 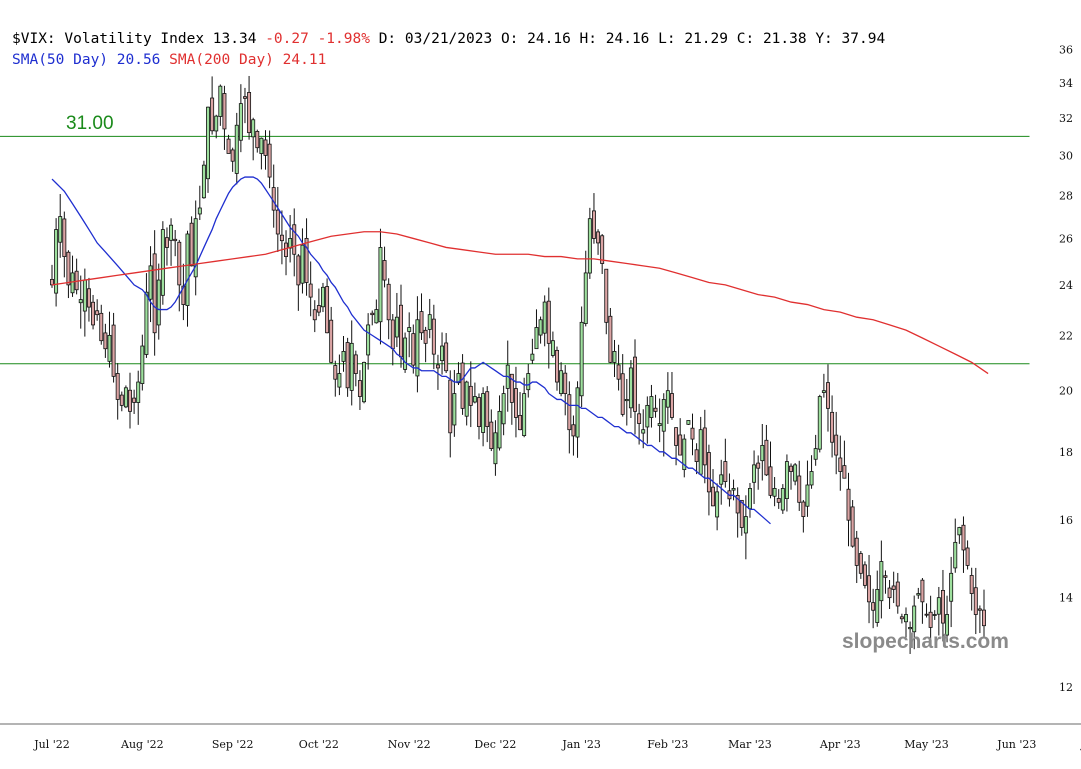 I want to click on x-tick-label: Feb '23, so click(x=667, y=744).